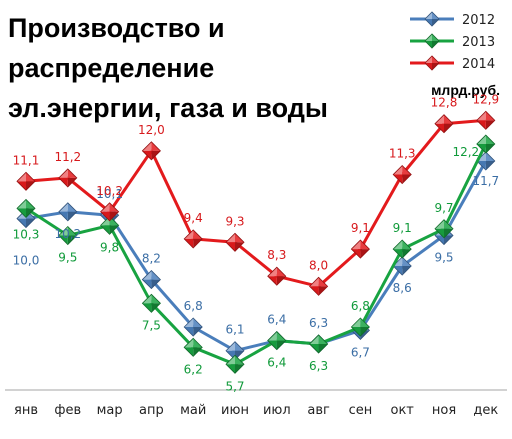  What do you see at coordinates (319, 286) in the screenshot?
I see `data-point-2014-авг` at bounding box center [319, 286].